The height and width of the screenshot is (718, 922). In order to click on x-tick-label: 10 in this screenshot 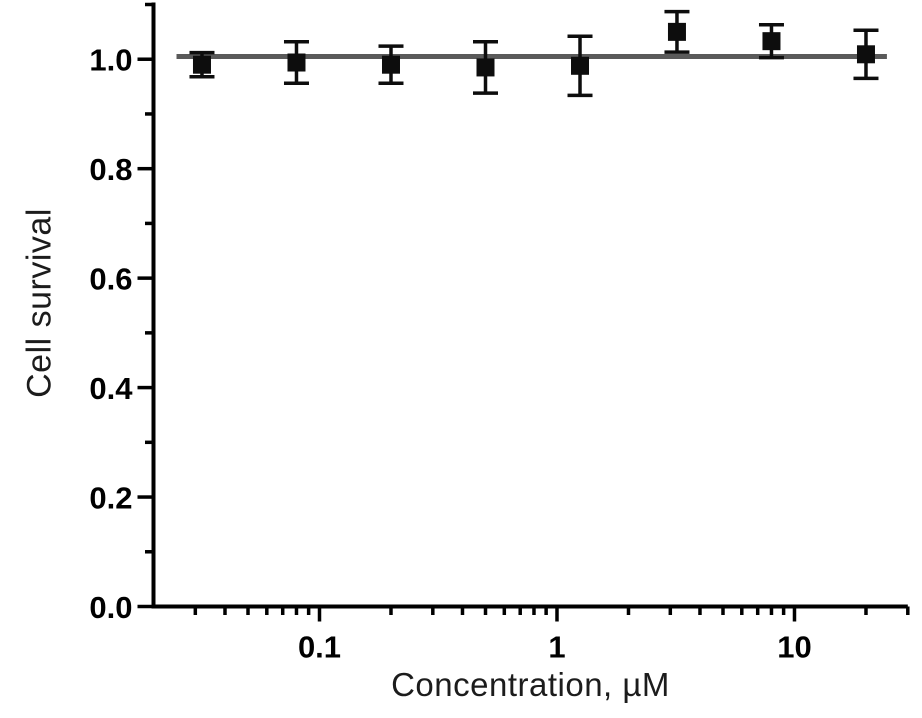, I will do `click(794, 647)`.